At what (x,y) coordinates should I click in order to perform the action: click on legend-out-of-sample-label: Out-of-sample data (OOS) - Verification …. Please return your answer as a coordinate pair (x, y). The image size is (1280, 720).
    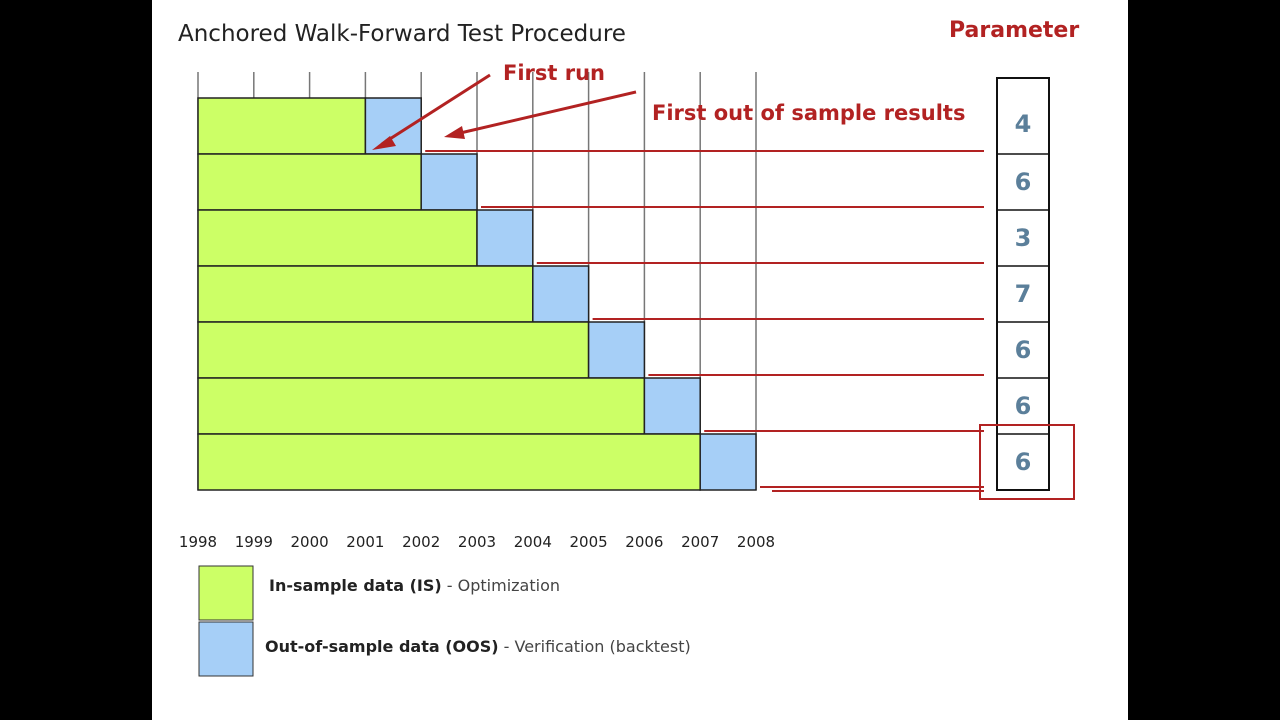
    Looking at the image, I should click on (478, 646).